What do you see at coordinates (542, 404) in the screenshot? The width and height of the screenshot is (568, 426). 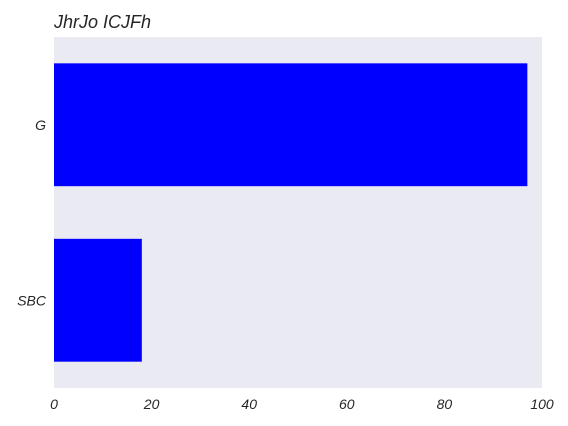 I see `x-tick-label: 100` at bounding box center [542, 404].